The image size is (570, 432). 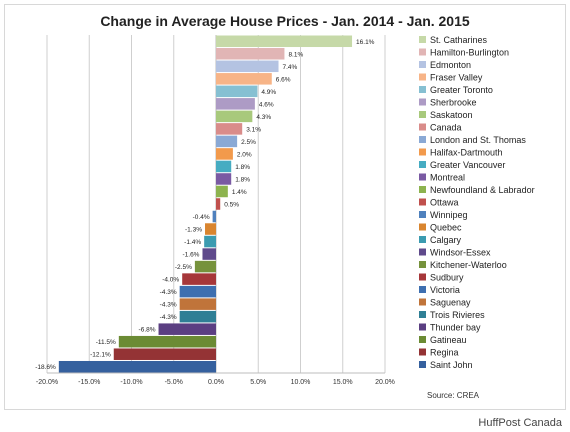 I want to click on x-tick-label: -20.0%, so click(x=47, y=382).